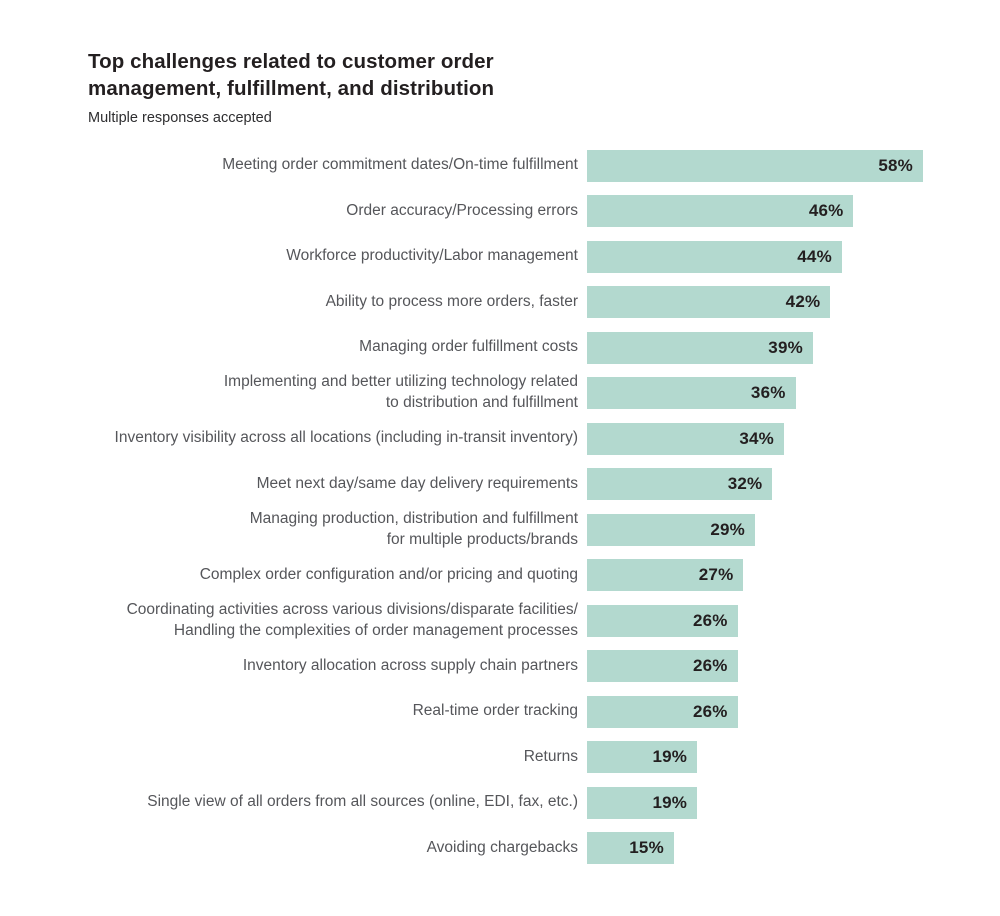 The height and width of the screenshot is (916, 1000). I want to click on bar-value-label: 32%, so click(745, 484).